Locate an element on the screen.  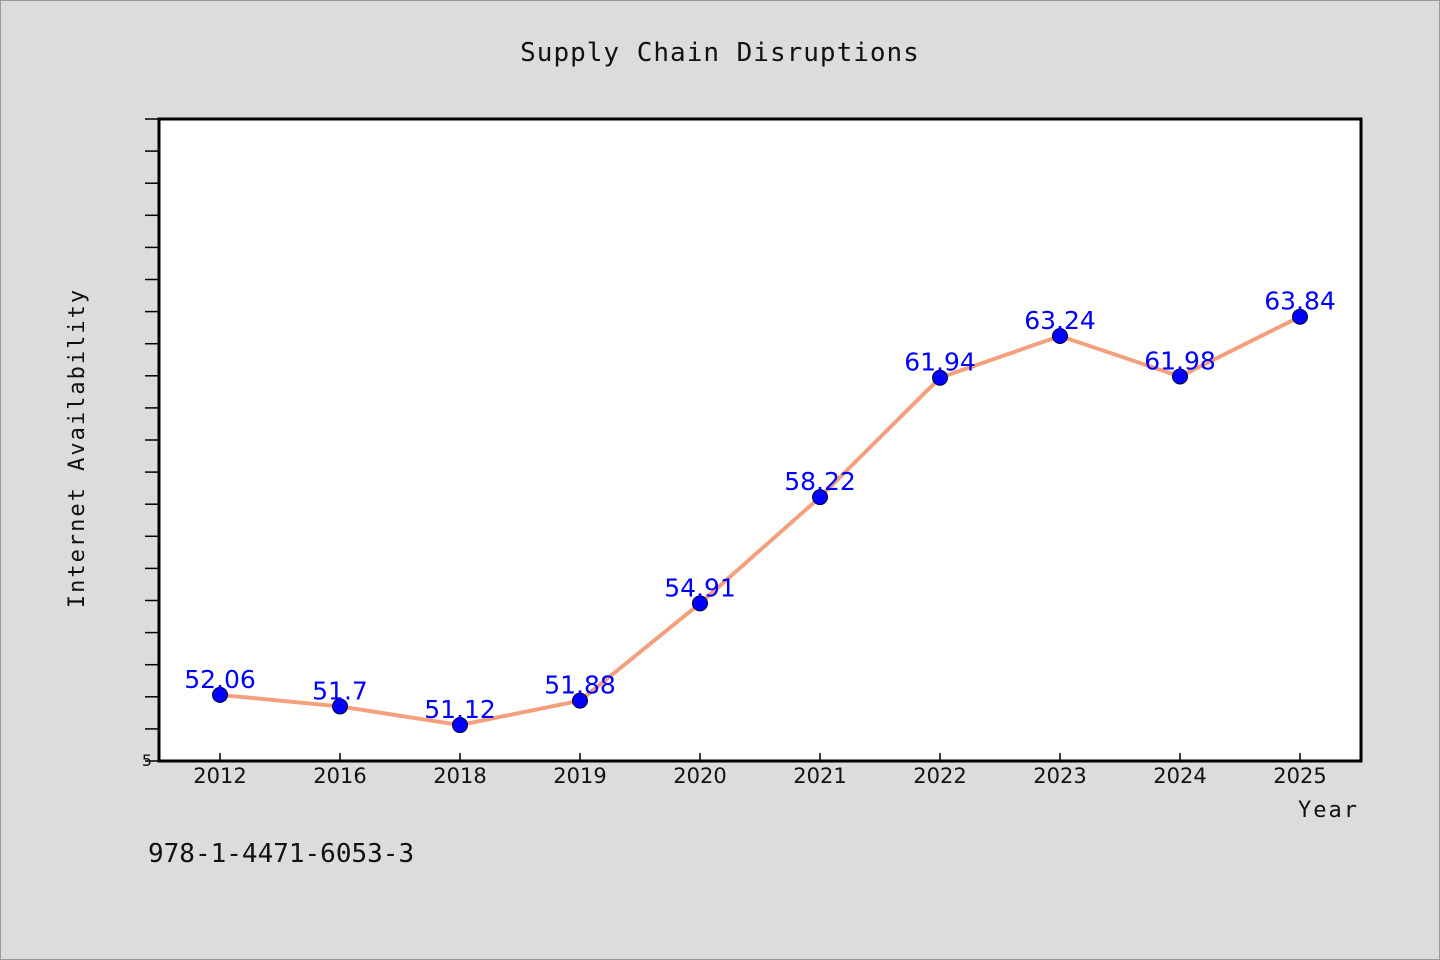
data-label: 61.98 is located at coordinates (1180, 360).